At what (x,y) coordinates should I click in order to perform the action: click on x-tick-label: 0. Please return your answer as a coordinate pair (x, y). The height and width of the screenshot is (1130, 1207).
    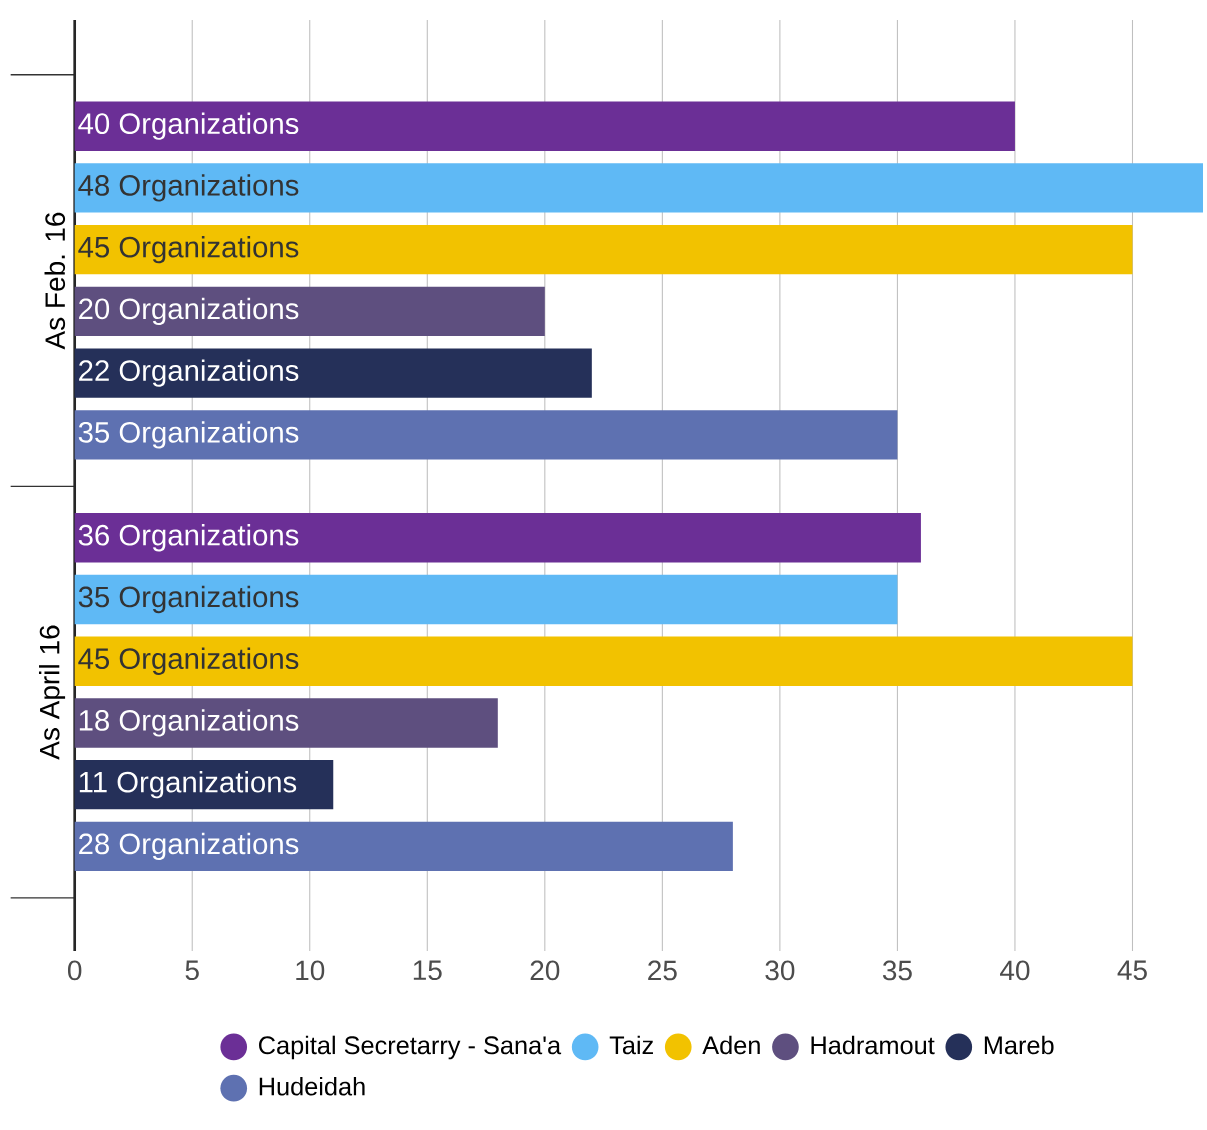
    Looking at the image, I should click on (74, 970).